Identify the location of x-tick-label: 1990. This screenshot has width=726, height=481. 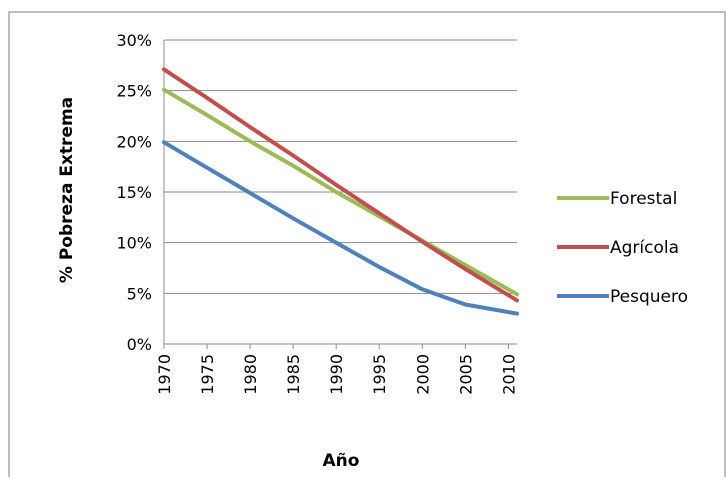
(336, 374).